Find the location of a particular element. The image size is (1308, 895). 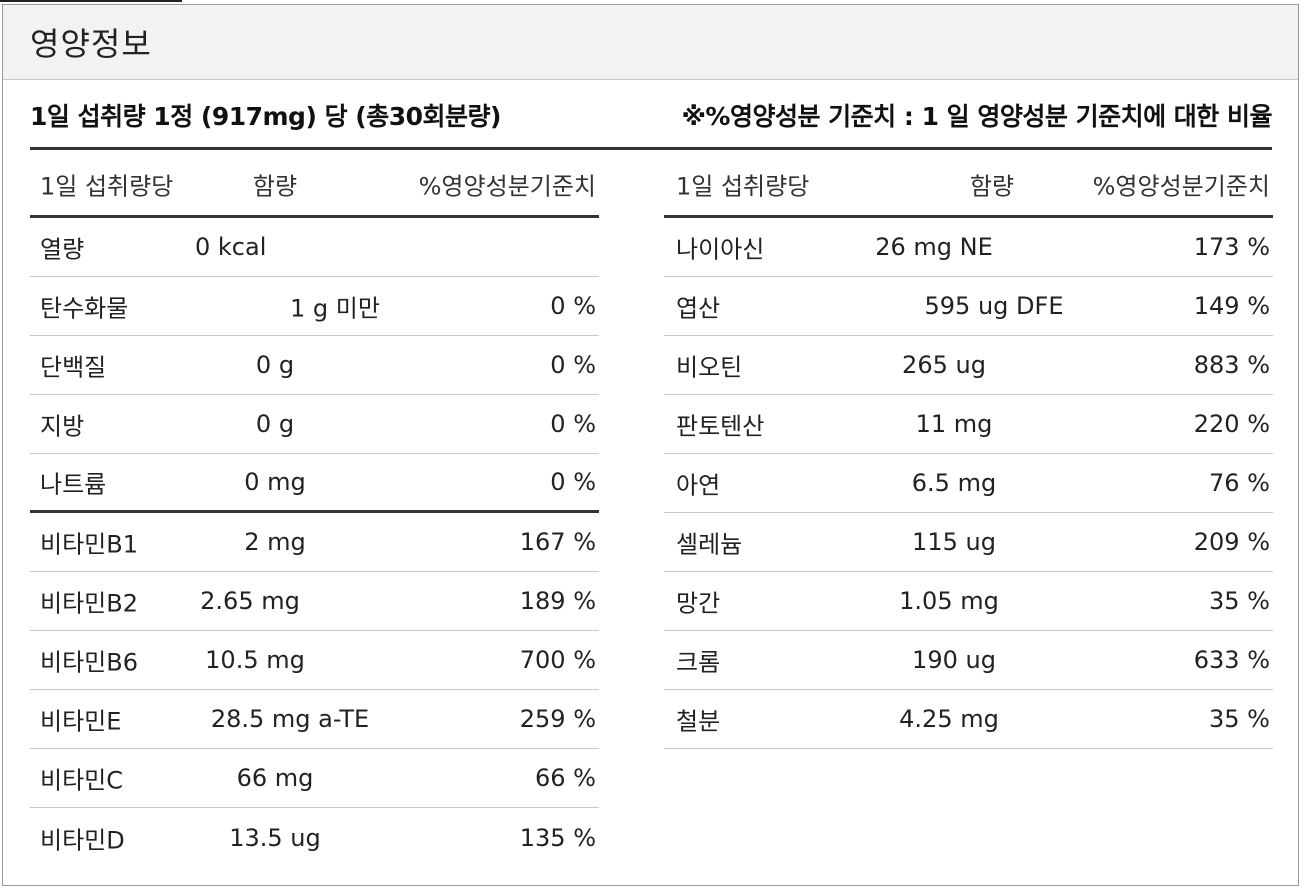

table-row: 비타민B6 10.5 mg 700 % is located at coordinates (314, 660).